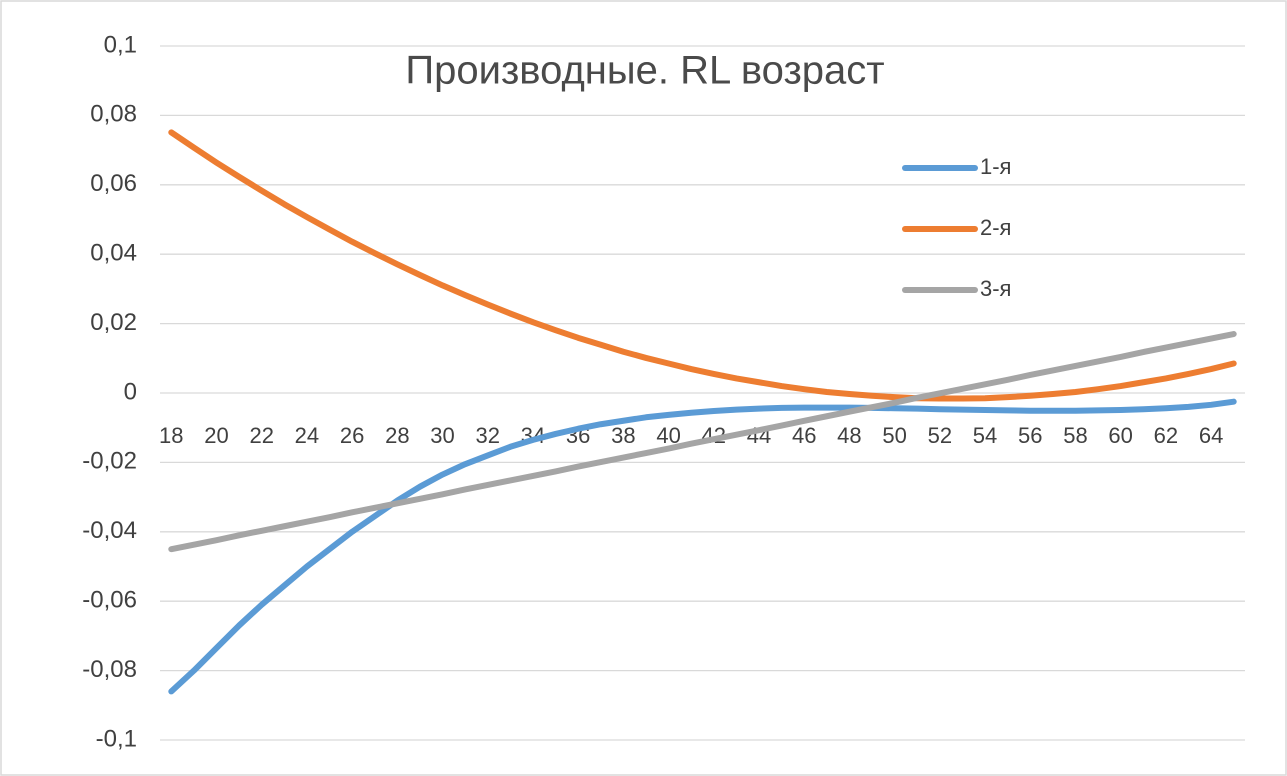  I want to click on y-tick-label: 0,08, so click(113, 114).